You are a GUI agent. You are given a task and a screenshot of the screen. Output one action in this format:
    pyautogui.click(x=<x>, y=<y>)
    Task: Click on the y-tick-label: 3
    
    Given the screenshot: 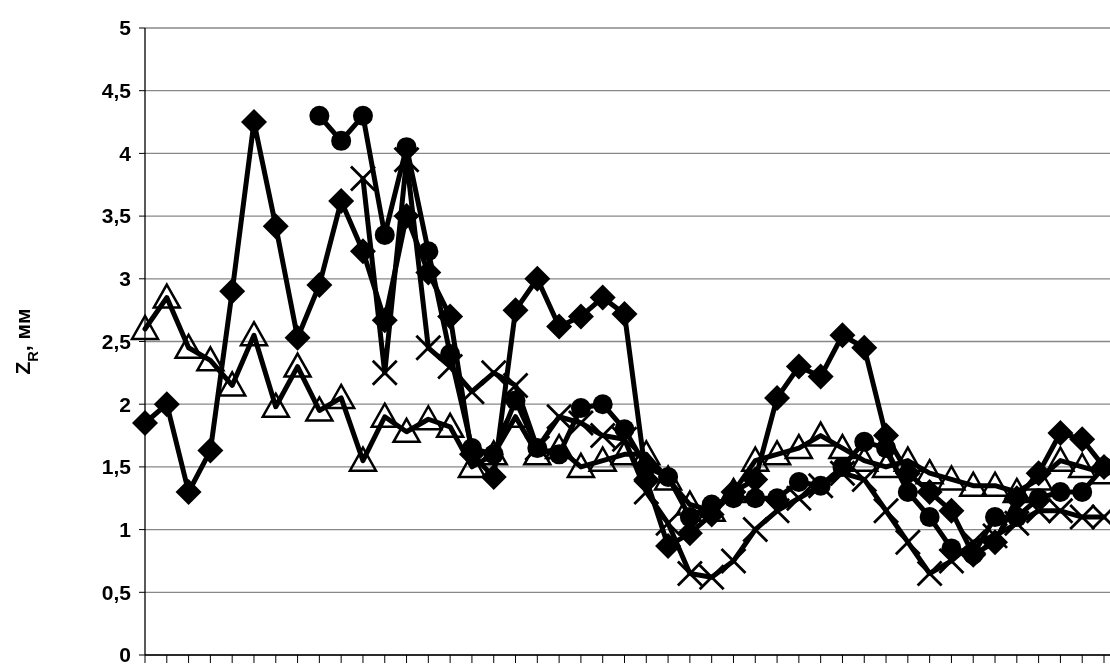 What is the action you would take?
    pyautogui.click(x=125, y=279)
    